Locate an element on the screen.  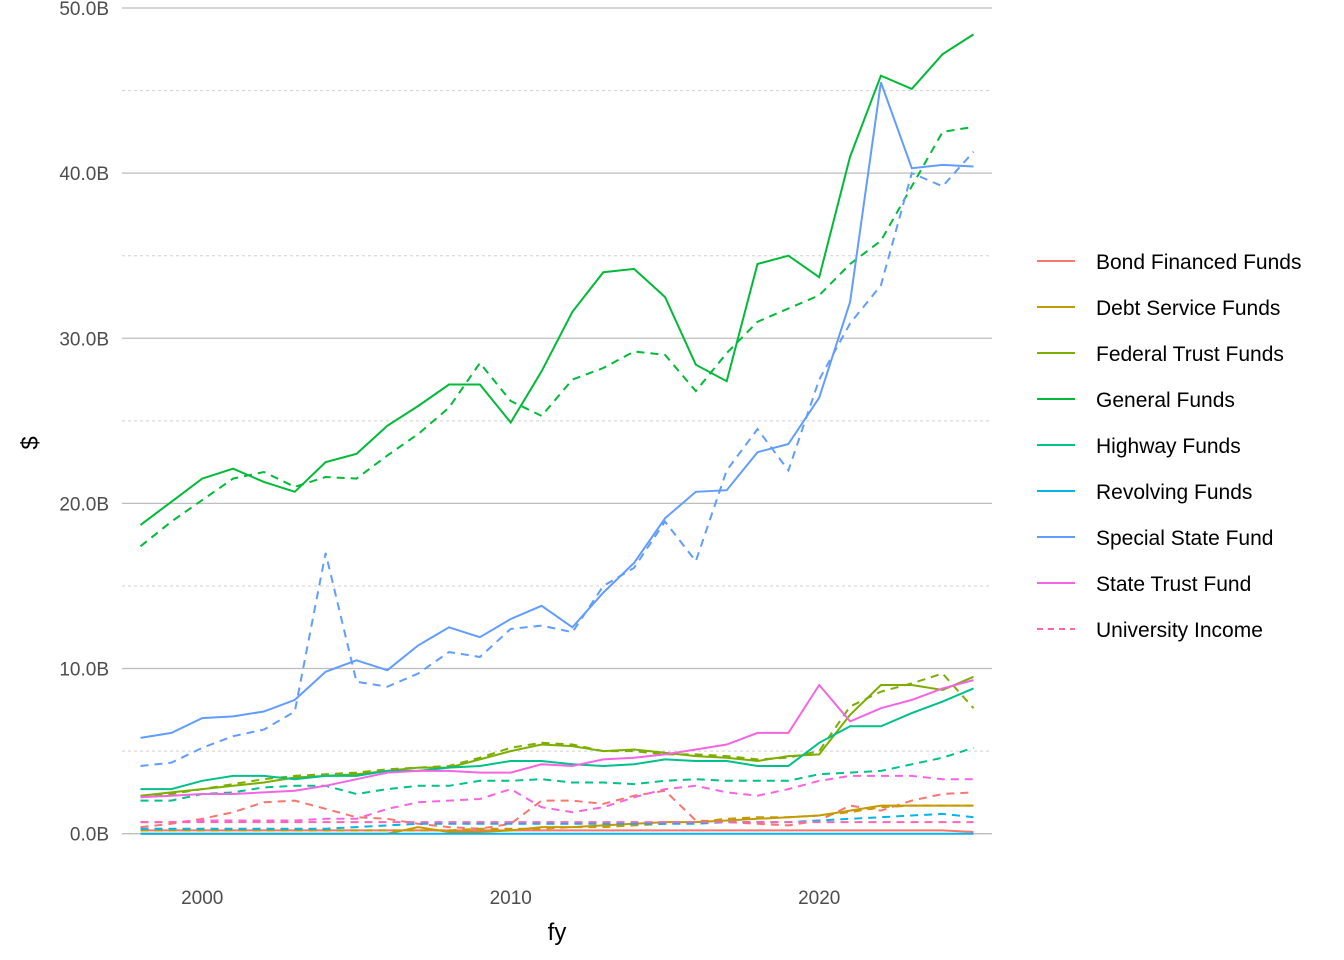
x-tick-label: 2020 is located at coordinates (819, 898).